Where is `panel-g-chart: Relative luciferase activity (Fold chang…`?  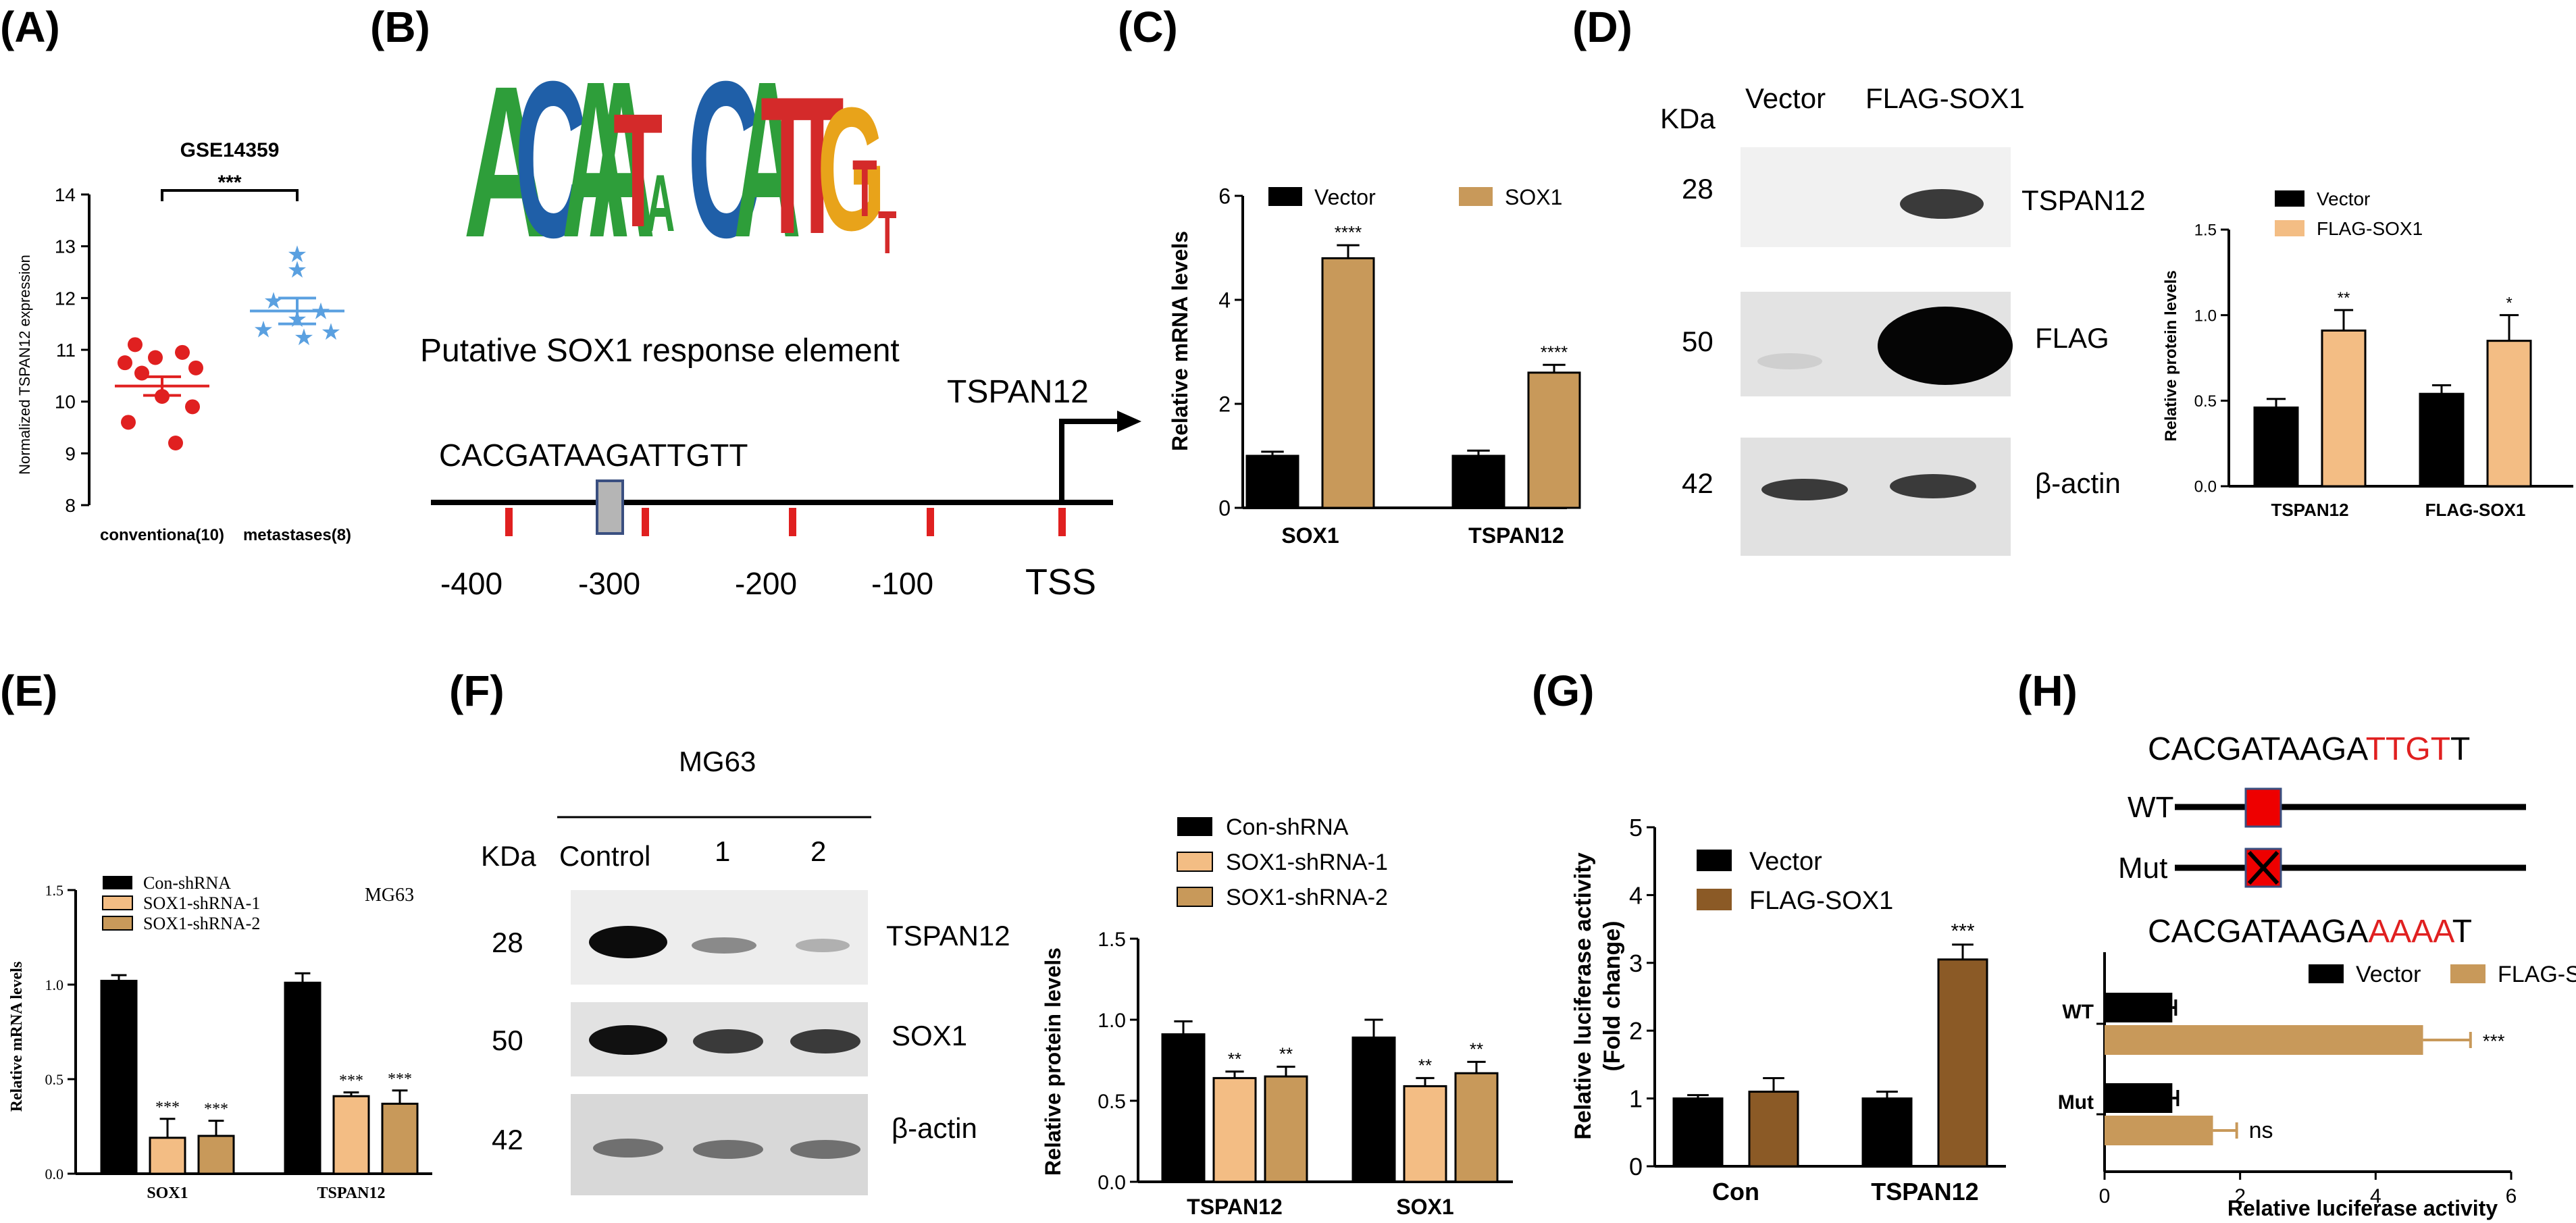
panel-g-chart: Relative luciferase activity (Fold chang… is located at coordinates (1788, 1009).